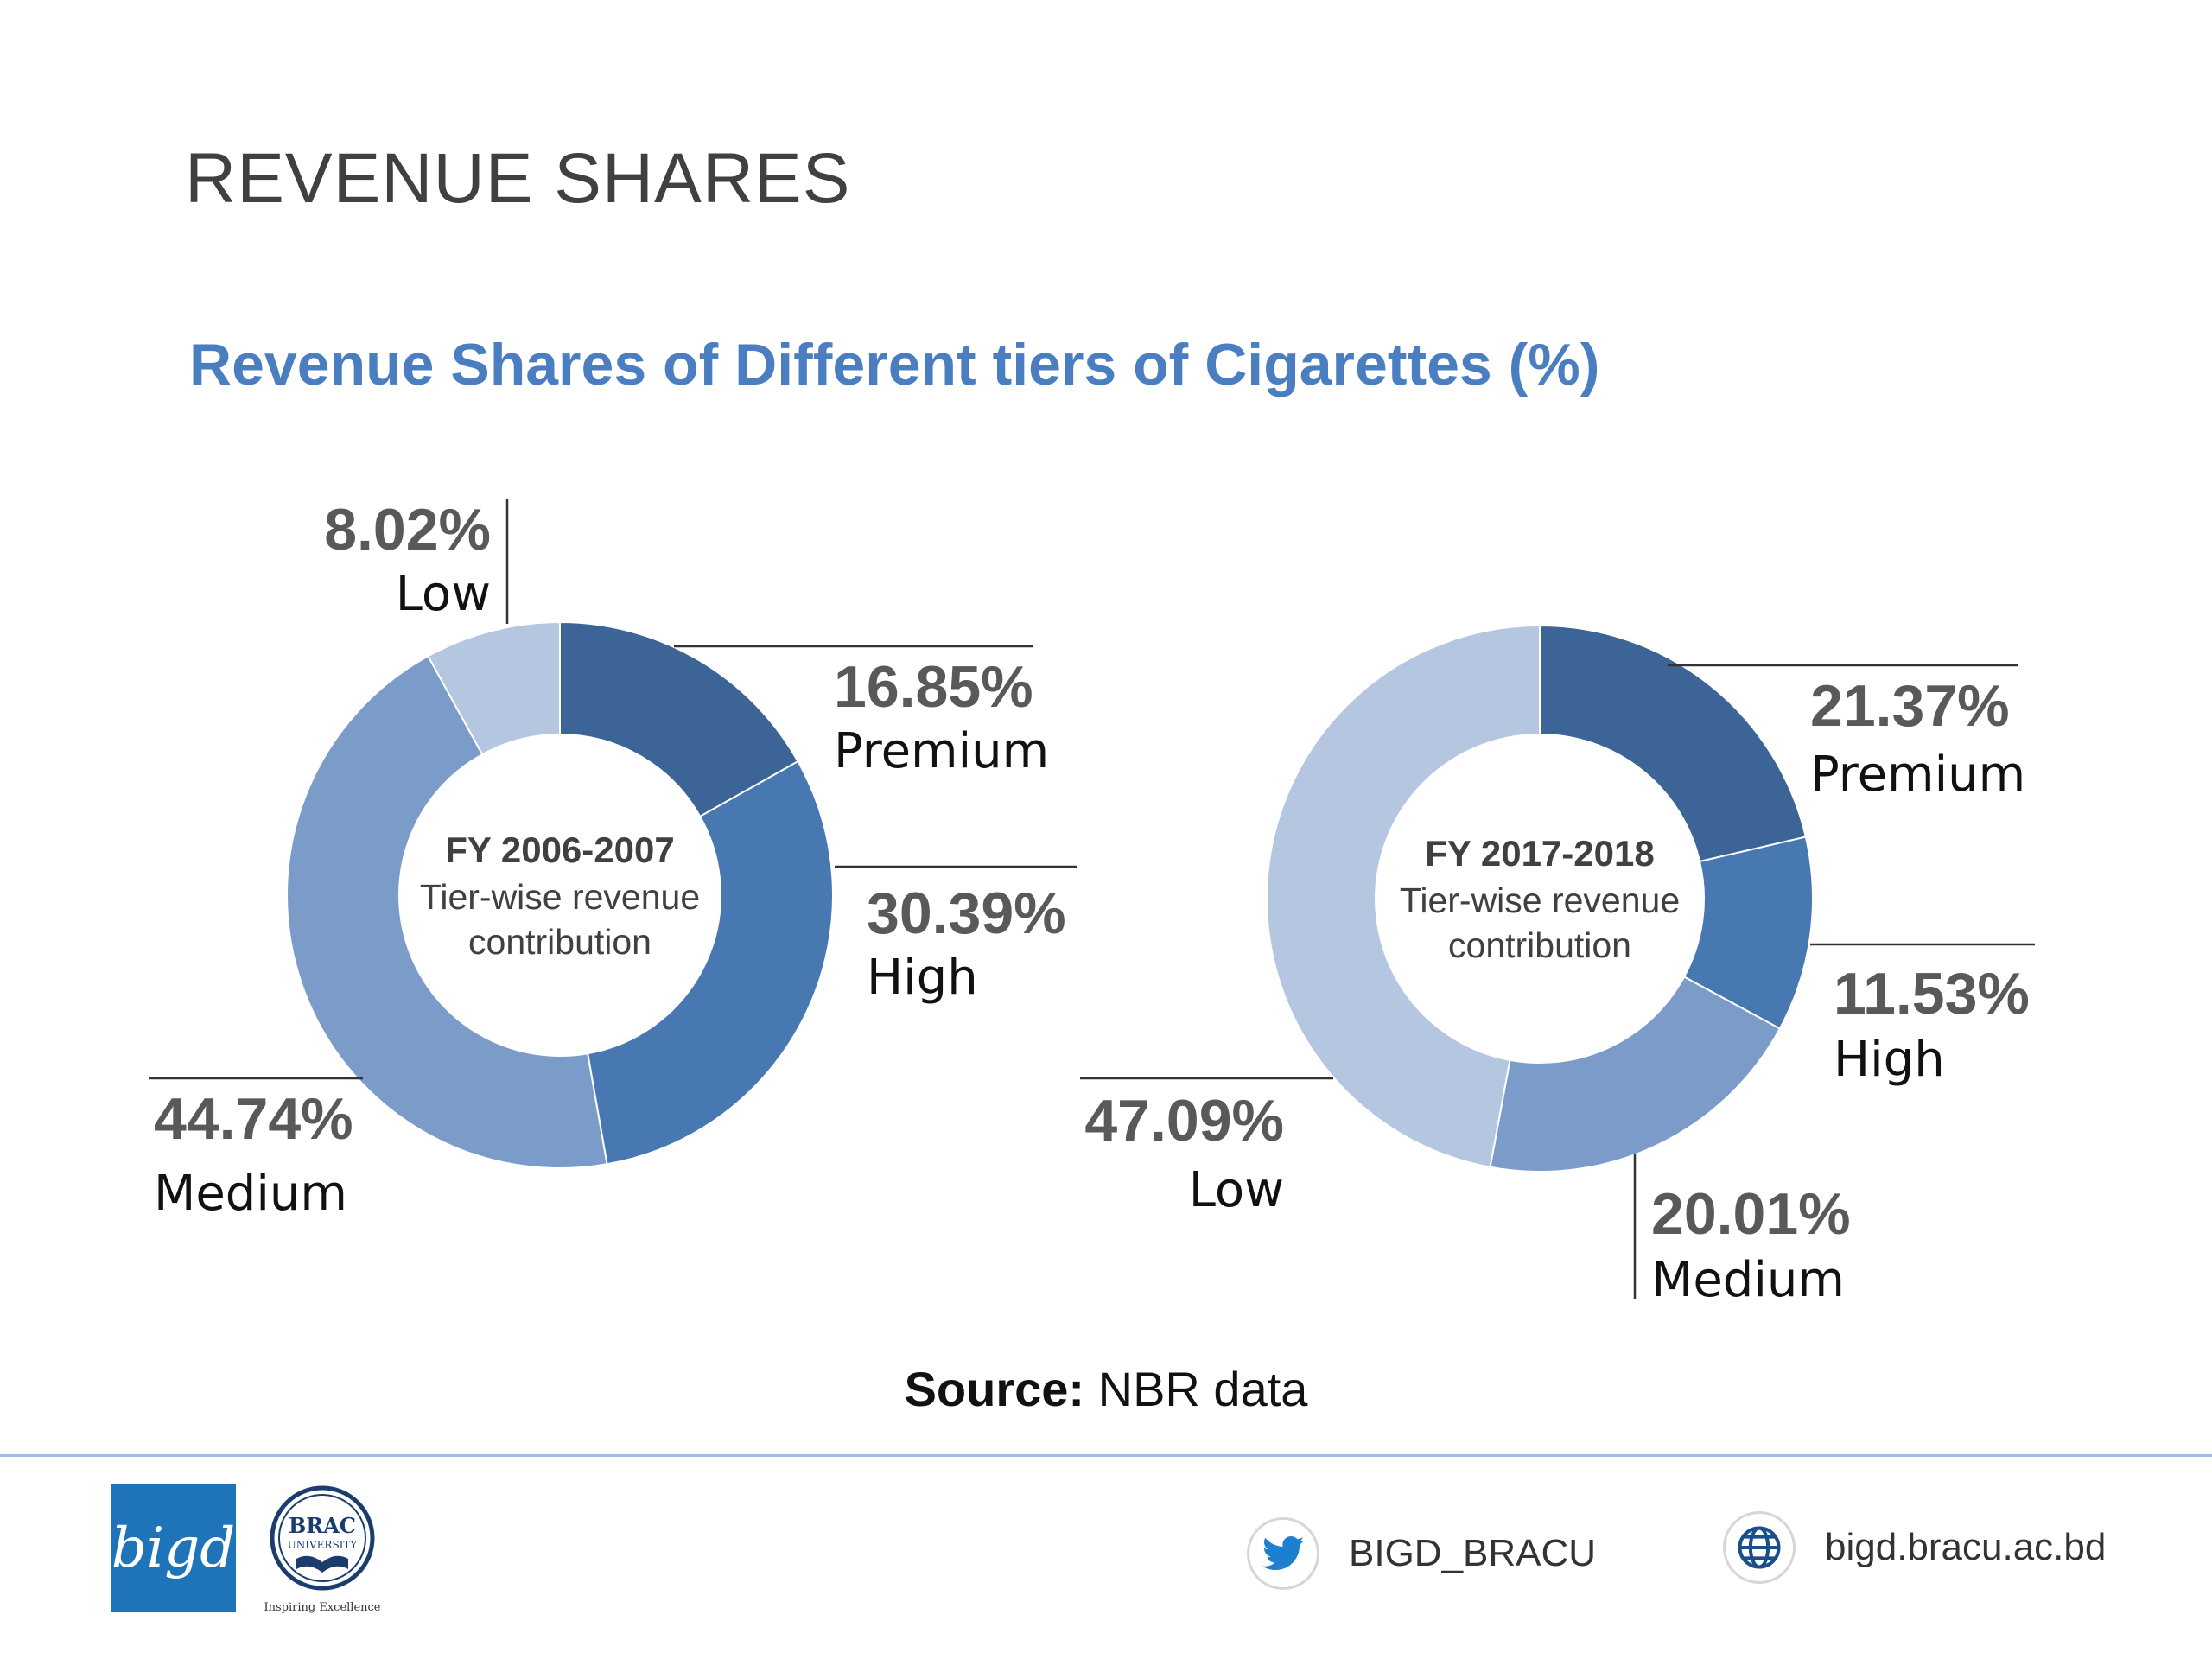  What do you see at coordinates (322, 1525) in the screenshot?
I see `brac-logo-line1: BRAC` at bounding box center [322, 1525].